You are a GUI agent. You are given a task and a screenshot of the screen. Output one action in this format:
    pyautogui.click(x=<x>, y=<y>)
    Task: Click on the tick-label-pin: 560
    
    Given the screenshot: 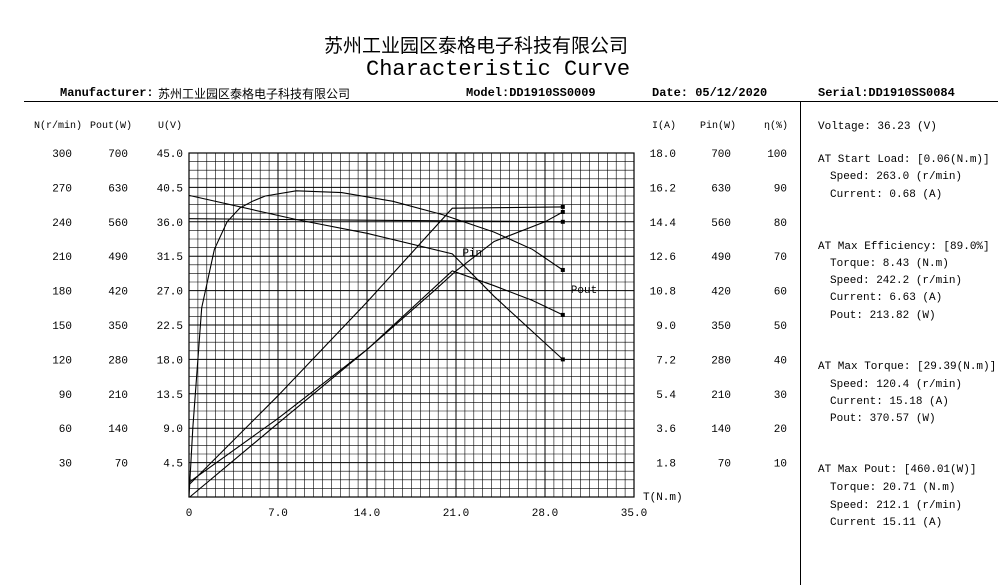 What is the action you would take?
    pyautogui.click(x=721, y=224)
    